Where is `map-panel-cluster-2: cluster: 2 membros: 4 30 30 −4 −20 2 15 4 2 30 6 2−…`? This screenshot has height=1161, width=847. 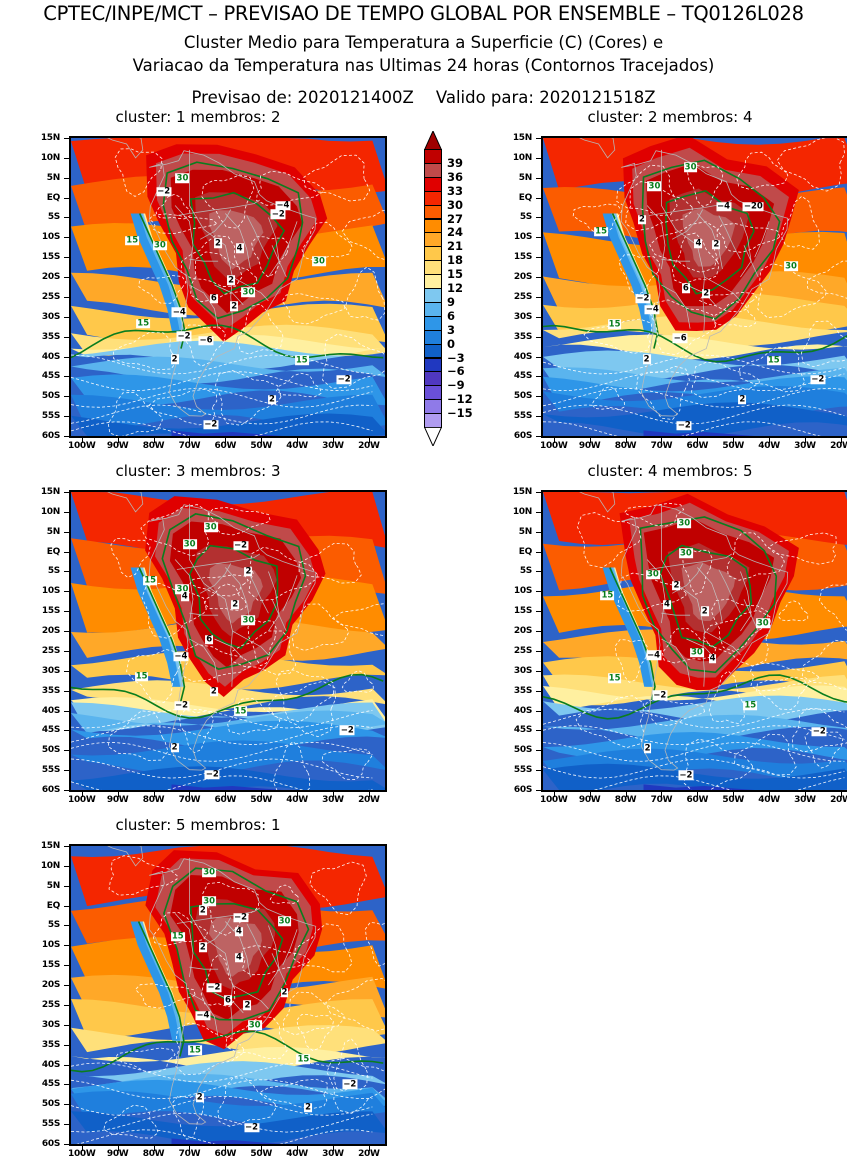
map-panel-cluster-2: cluster: 2 membros: 4 30 30 −4 −20 2 15 4 2 30 6 2−… is located at coordinates (663, 280).